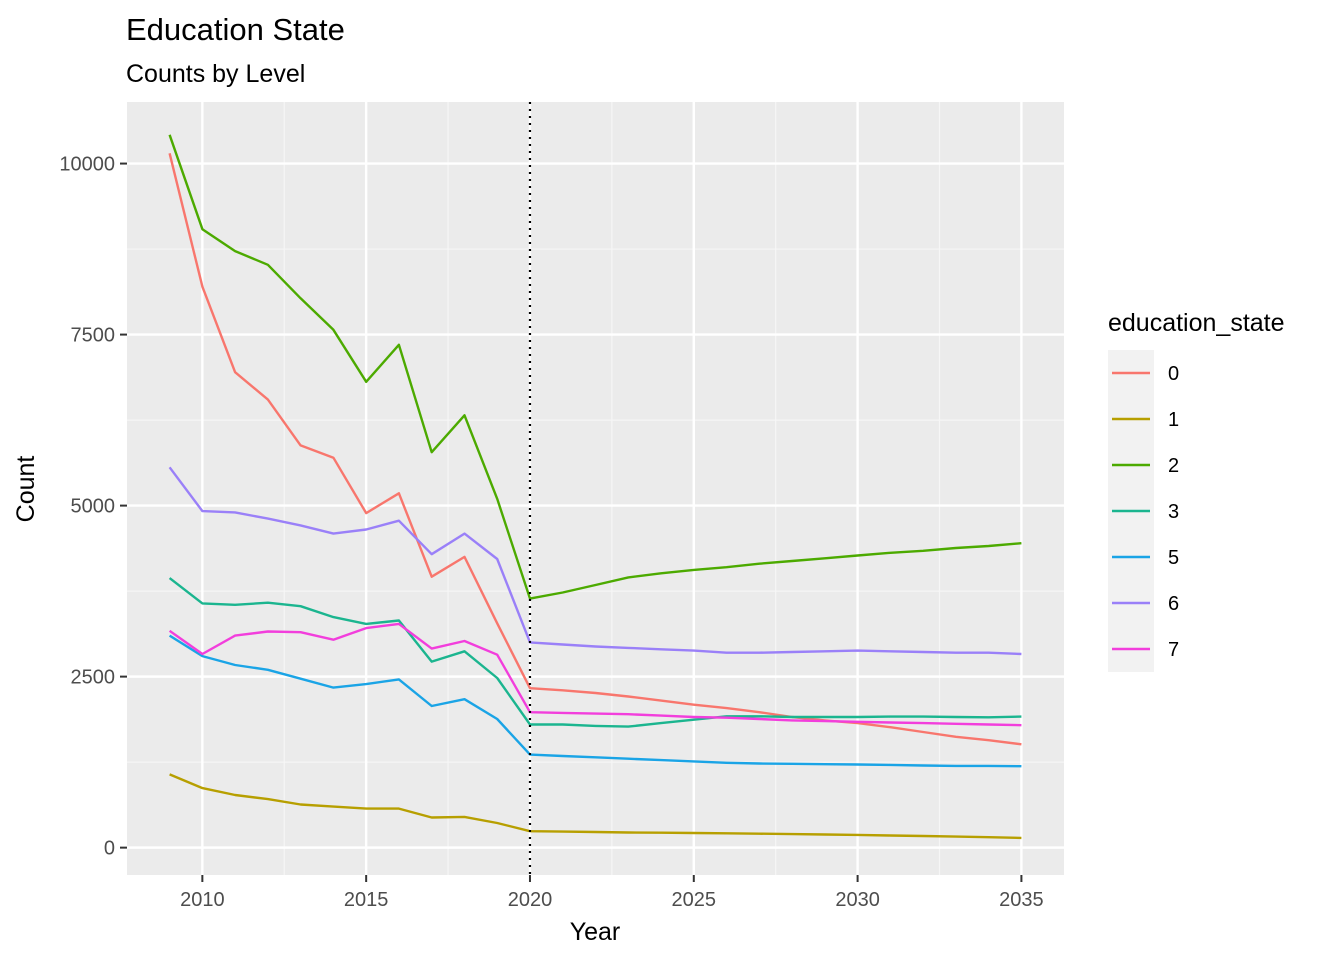 This screenshot has height=965, width=1344. Describe the element at coordinates (26, 489) in the screenshot. I see `y-axis-title: Count` at that location.